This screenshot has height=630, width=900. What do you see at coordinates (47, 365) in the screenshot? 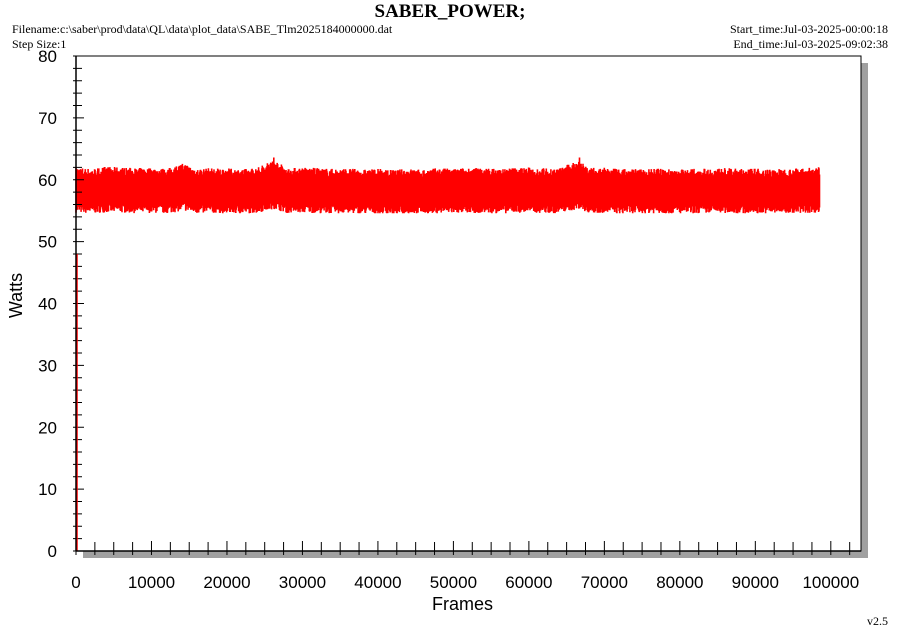
I see `y-tick-label: 30` at bounding box center [47, 365].